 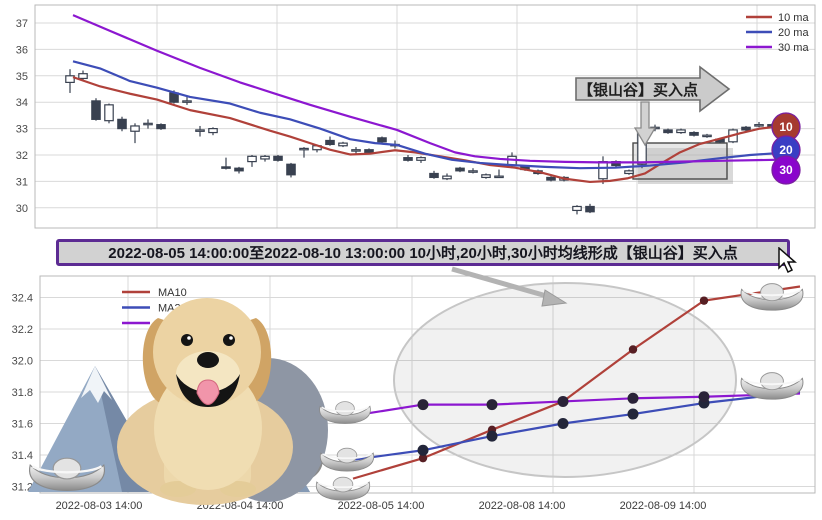 I want to click on ma-badge-10: 10, so click(x=786, y=127).